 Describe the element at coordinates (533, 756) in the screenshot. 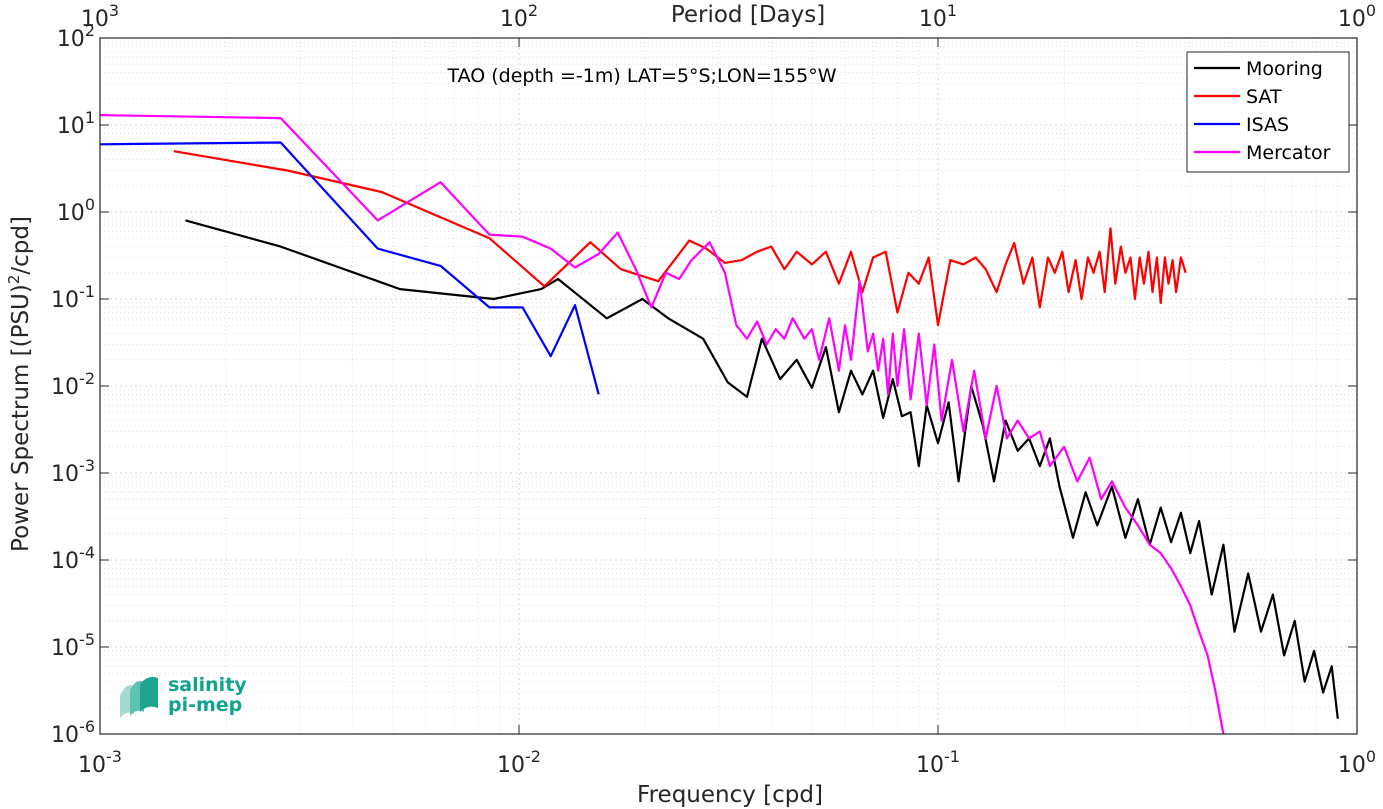

I see `x-tick-label-exponent: -2` at that location.